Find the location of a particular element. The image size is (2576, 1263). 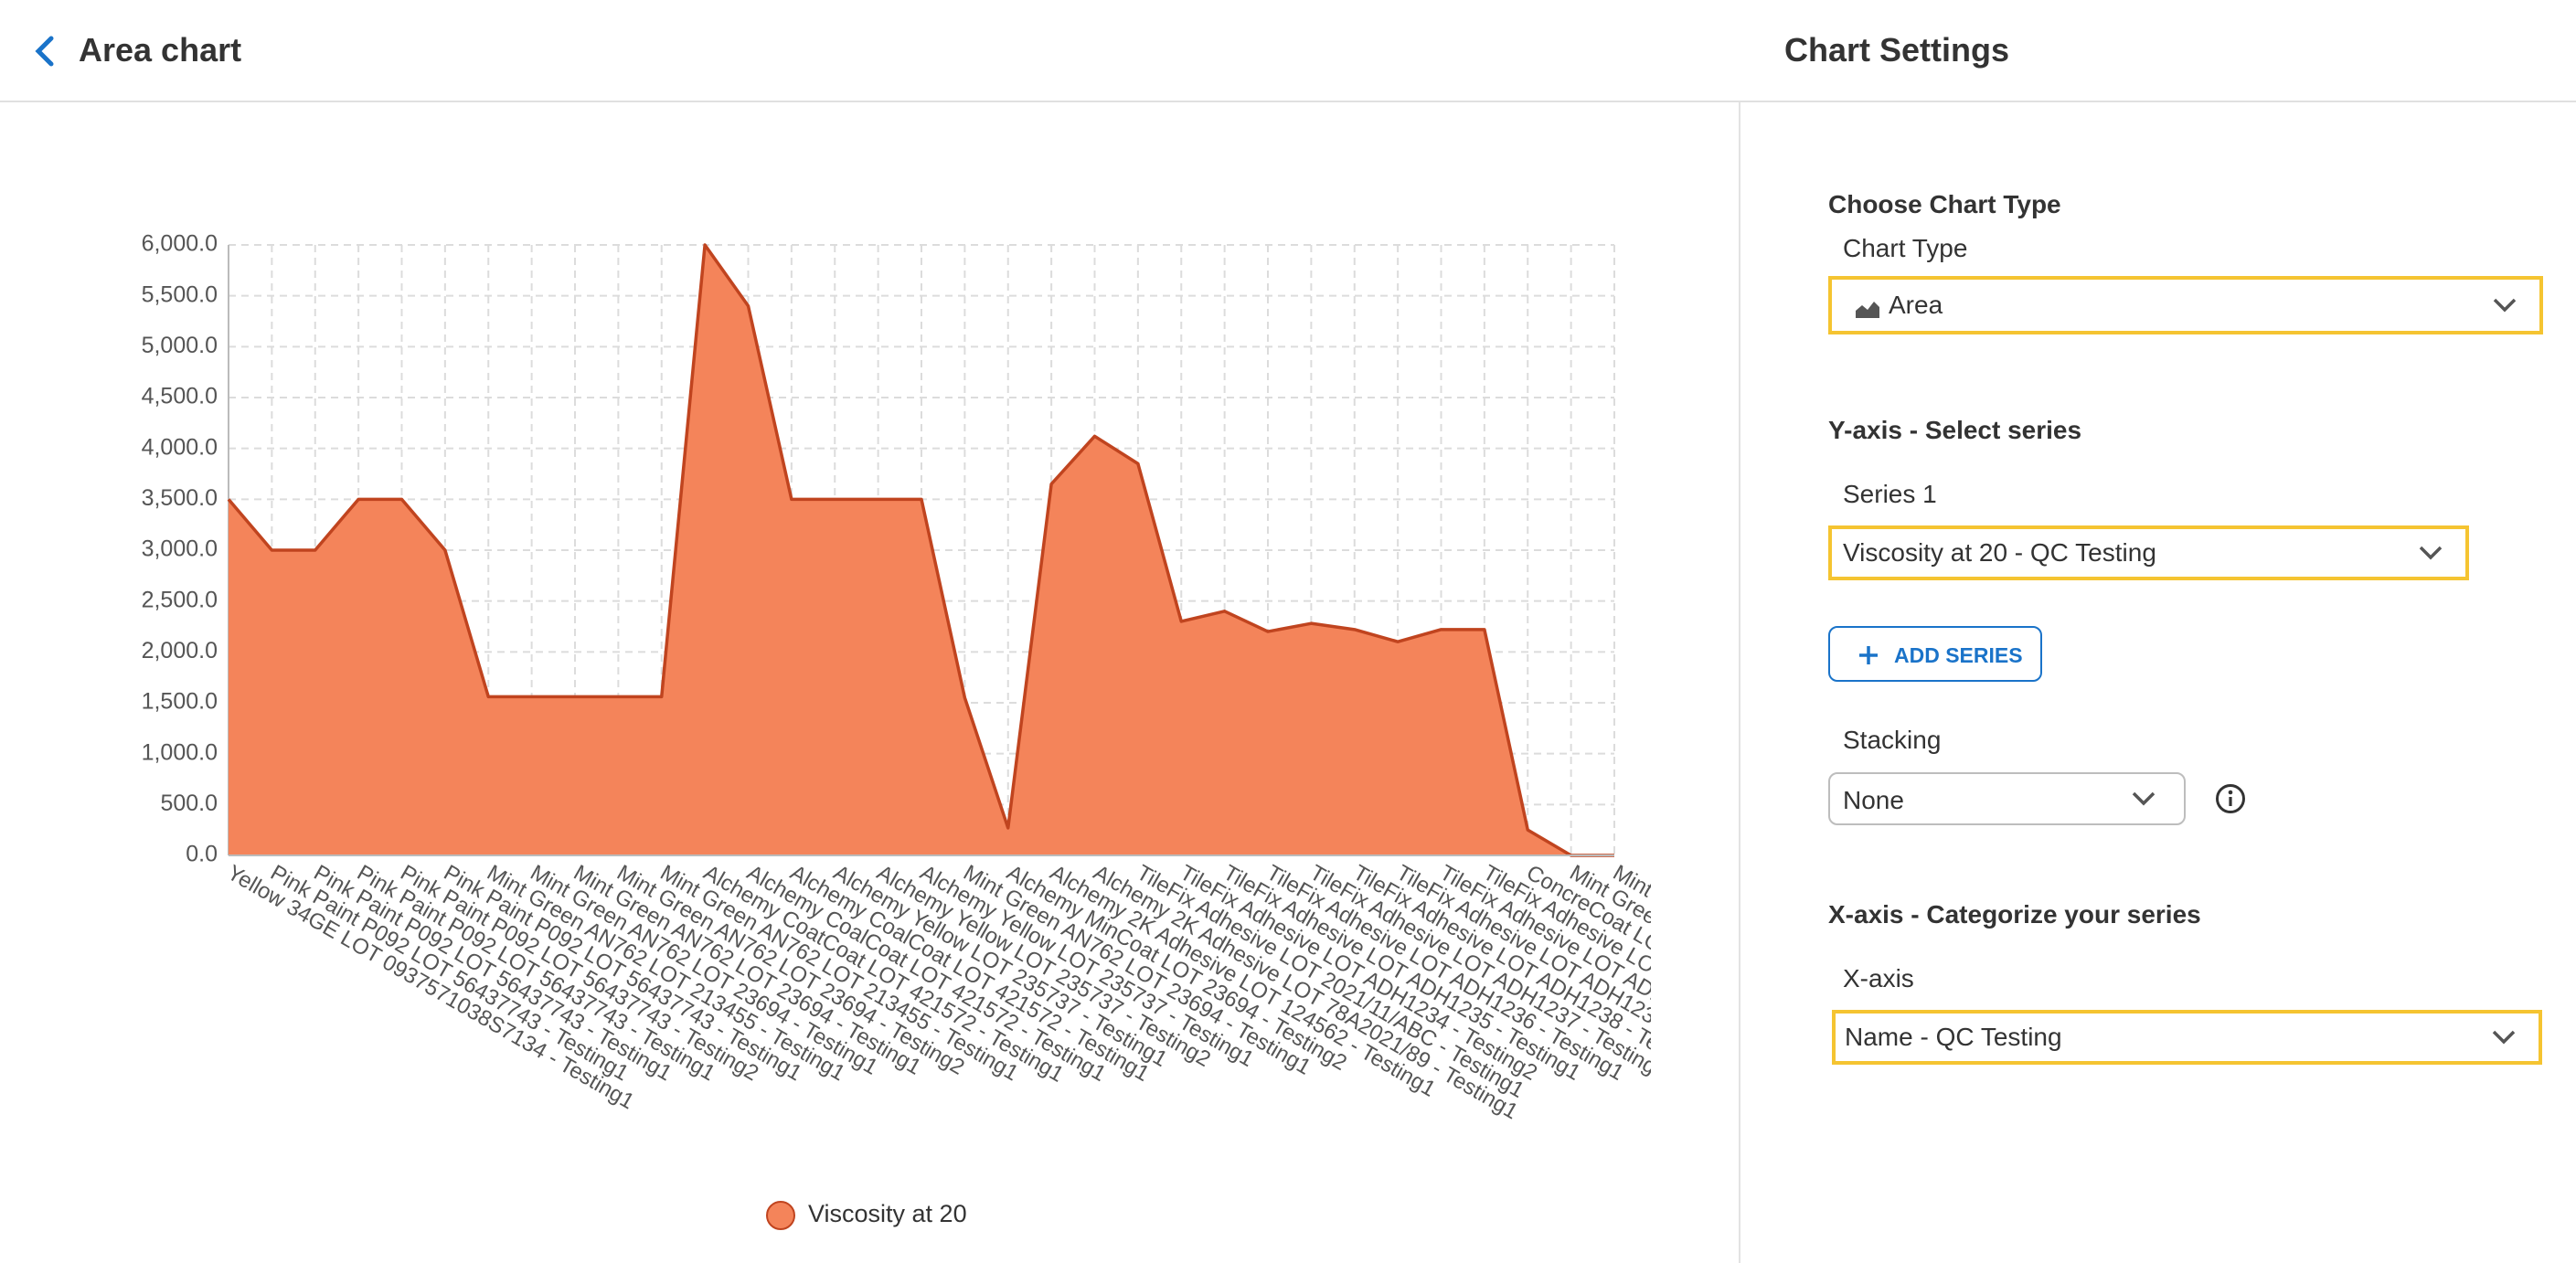

divider is located at coordinates (1739, 682).